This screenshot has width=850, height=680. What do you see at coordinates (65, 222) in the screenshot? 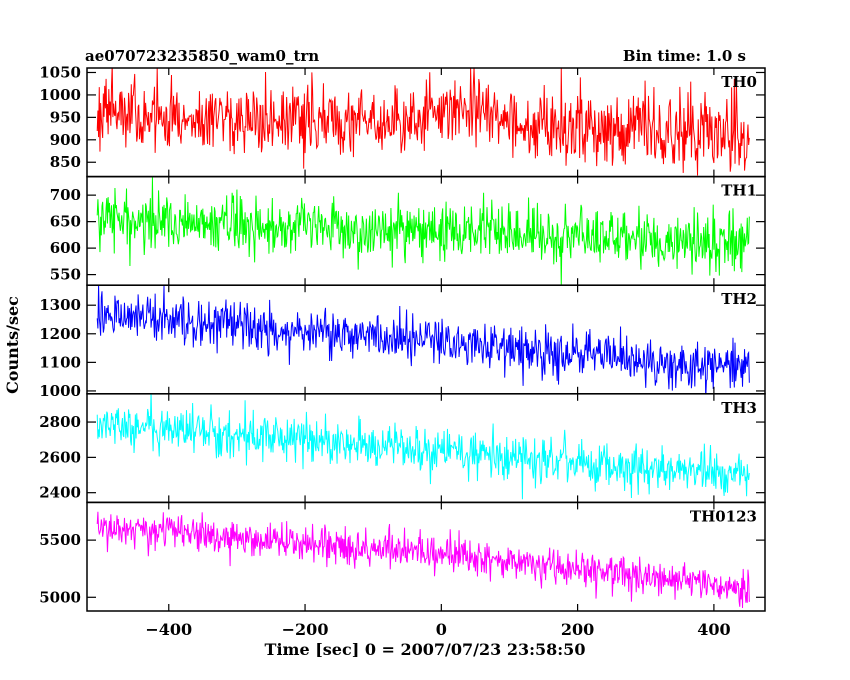
I see `y-tick-label: 650` at bounding box center [65, 222].